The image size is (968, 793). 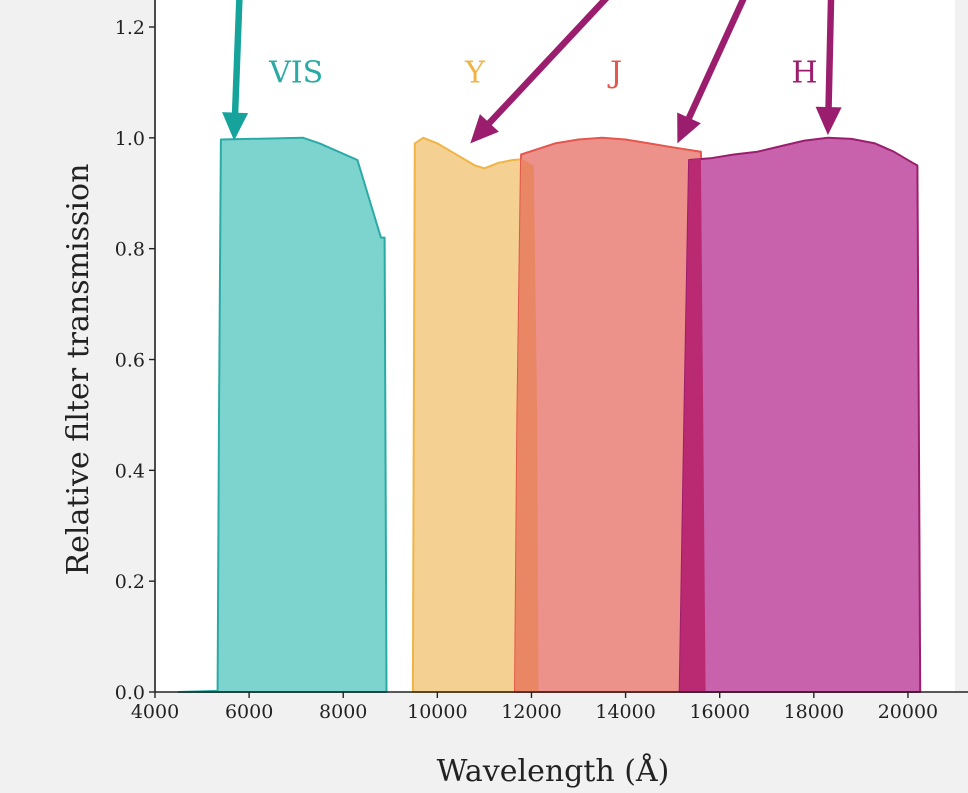 I want to click on arrow-to-j, so click(x=712, y=72).